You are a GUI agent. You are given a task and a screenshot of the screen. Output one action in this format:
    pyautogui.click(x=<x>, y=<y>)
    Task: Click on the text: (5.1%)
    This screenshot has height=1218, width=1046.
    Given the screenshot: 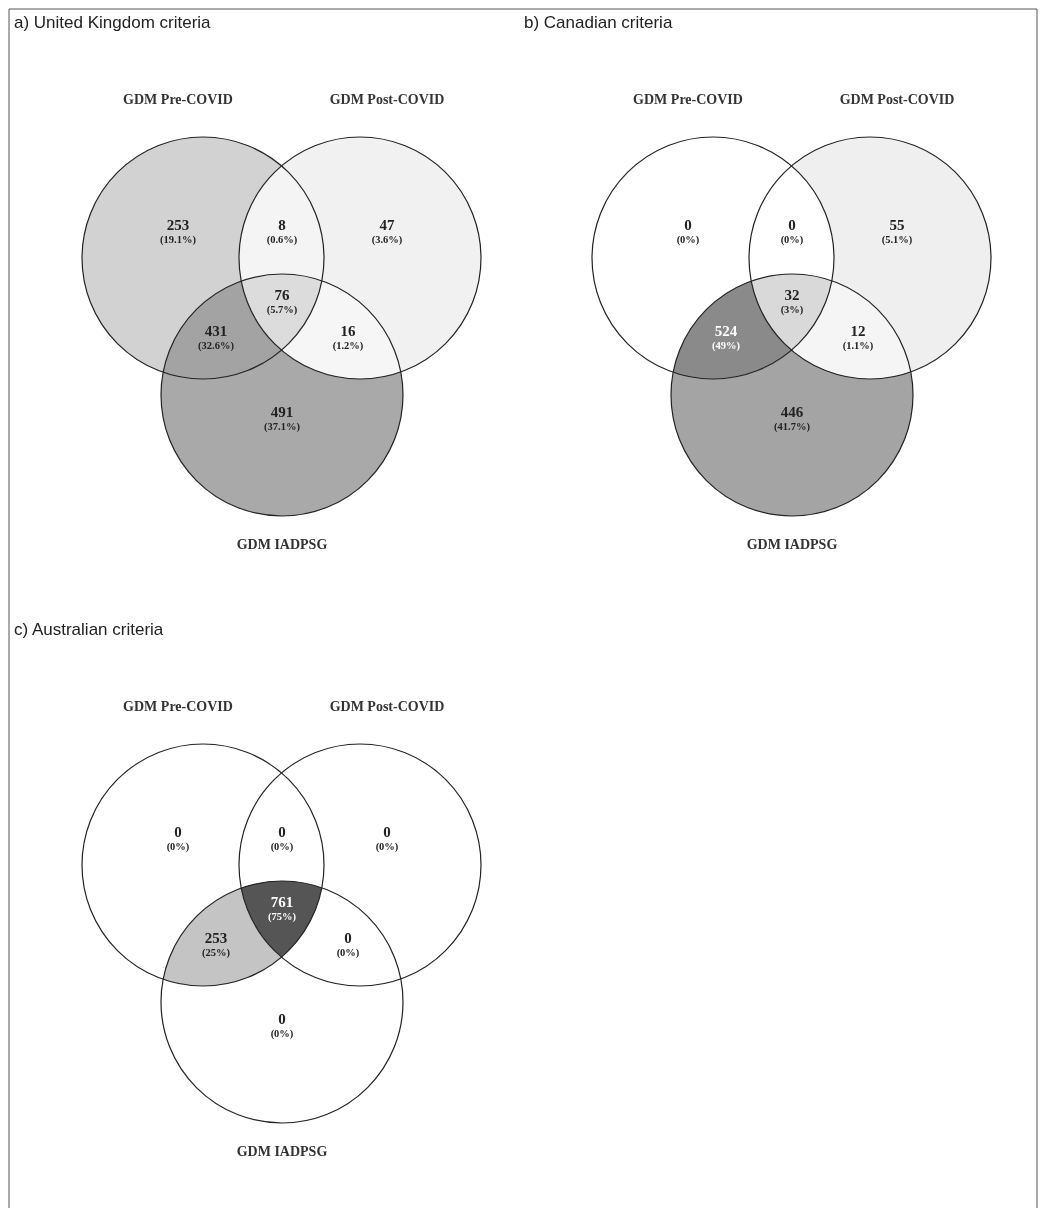 What is the action you would take?
    pyautogui.click(x=897, y=240)
    